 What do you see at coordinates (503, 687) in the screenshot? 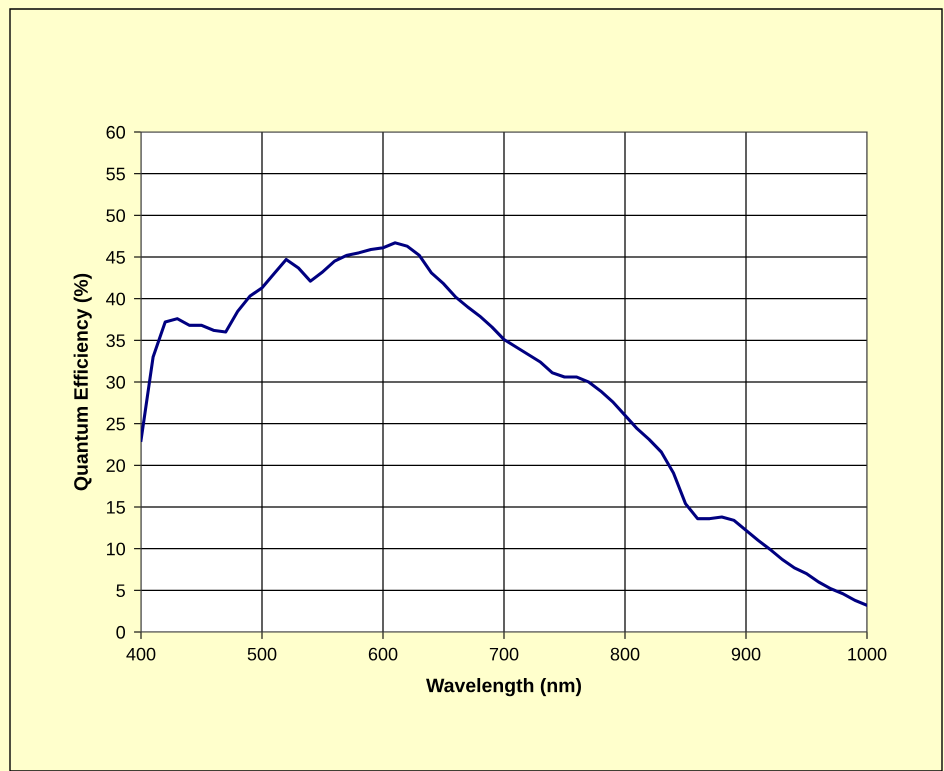
I see `x-axis-title: Wavelength (nm)` at bounding box center [503, 687].